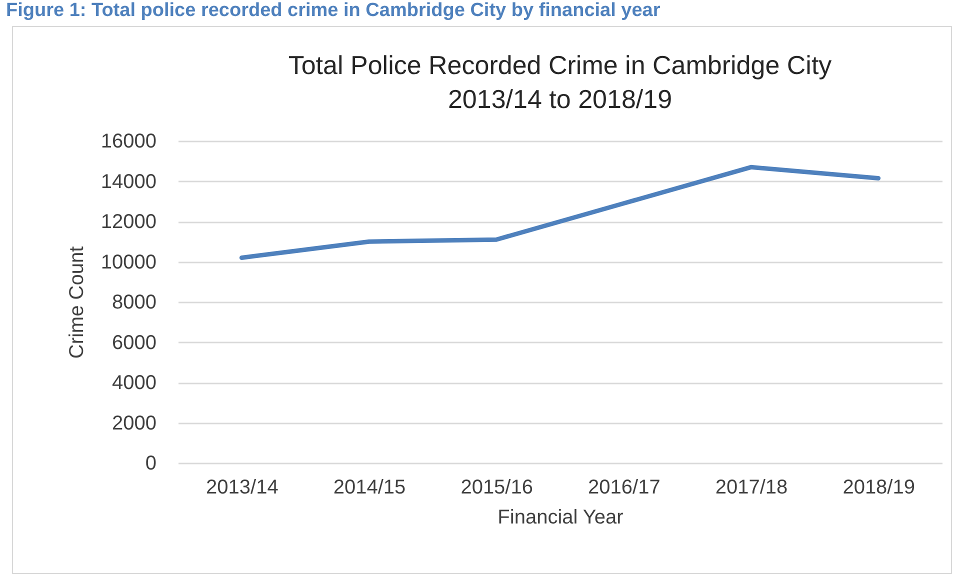 The image size is (957, 576). I want to click on line-series, so click(560, 212).